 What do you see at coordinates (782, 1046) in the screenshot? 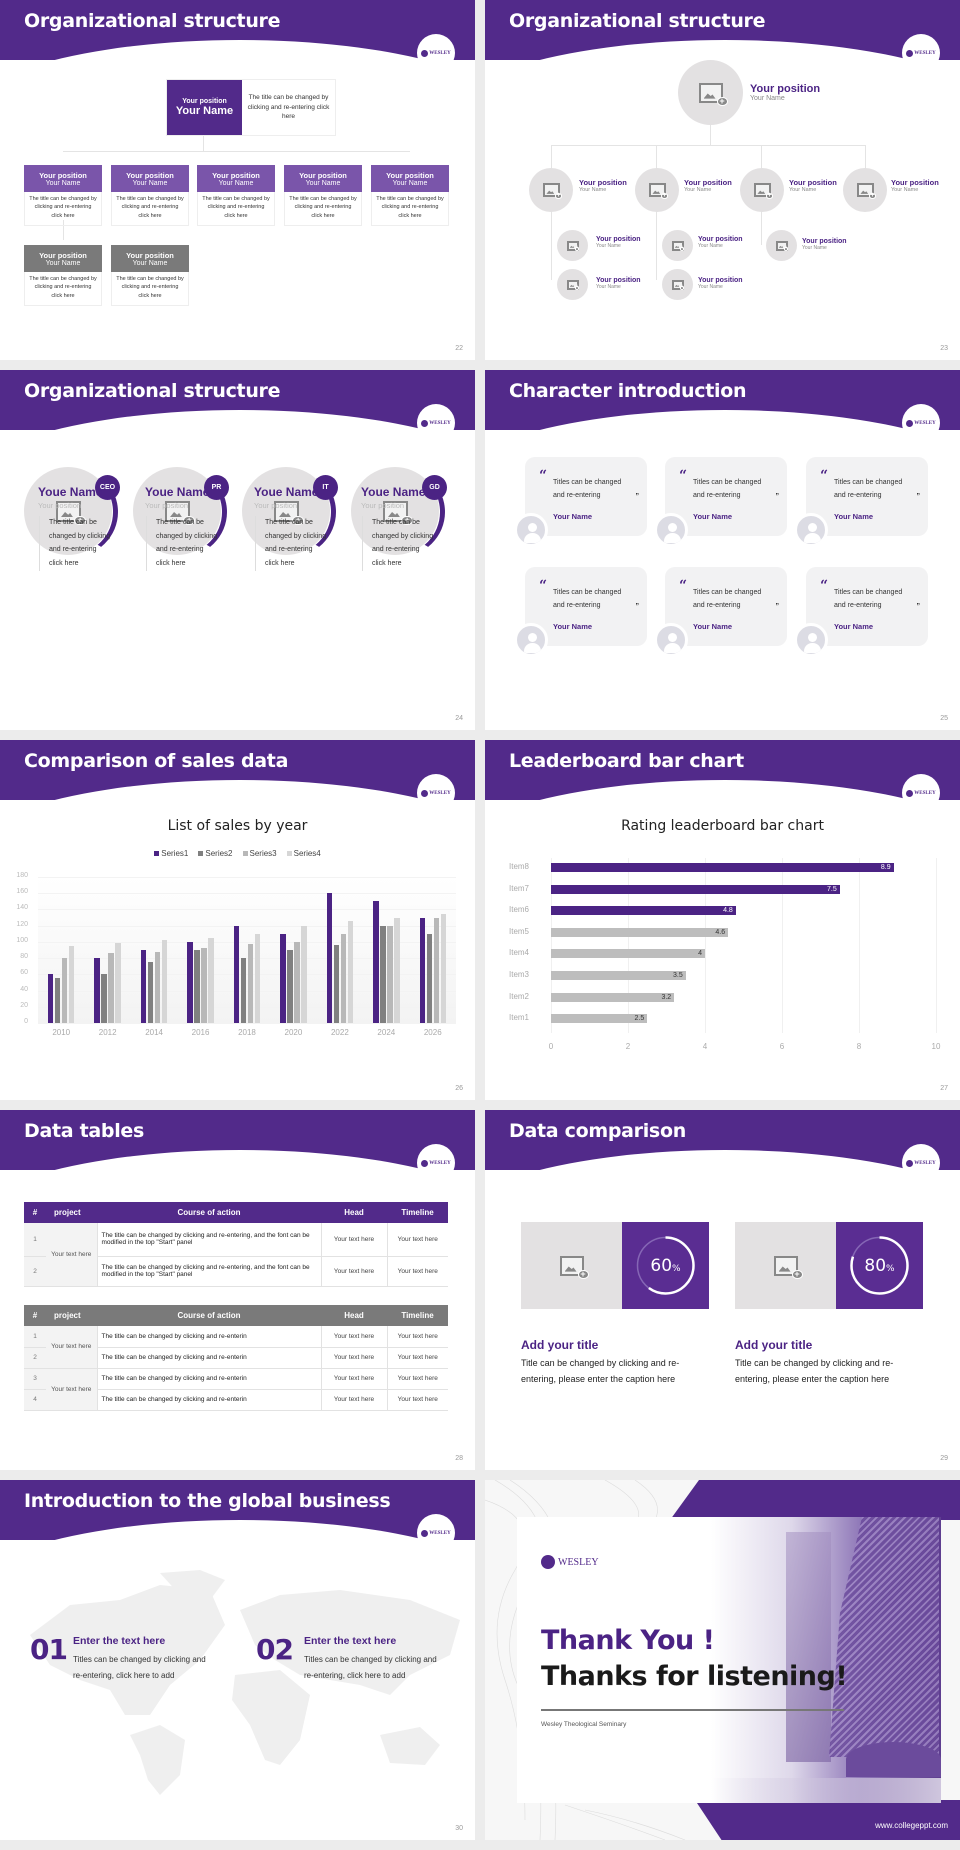
I see `x-tick-label: 6` at bounding box center [782, 1046].